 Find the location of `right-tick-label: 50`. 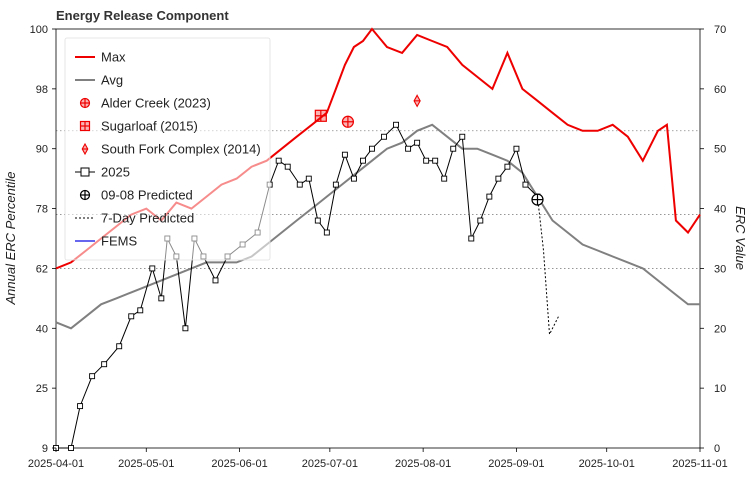

right-tick-label: 50 is located at coordinates (720, 150).